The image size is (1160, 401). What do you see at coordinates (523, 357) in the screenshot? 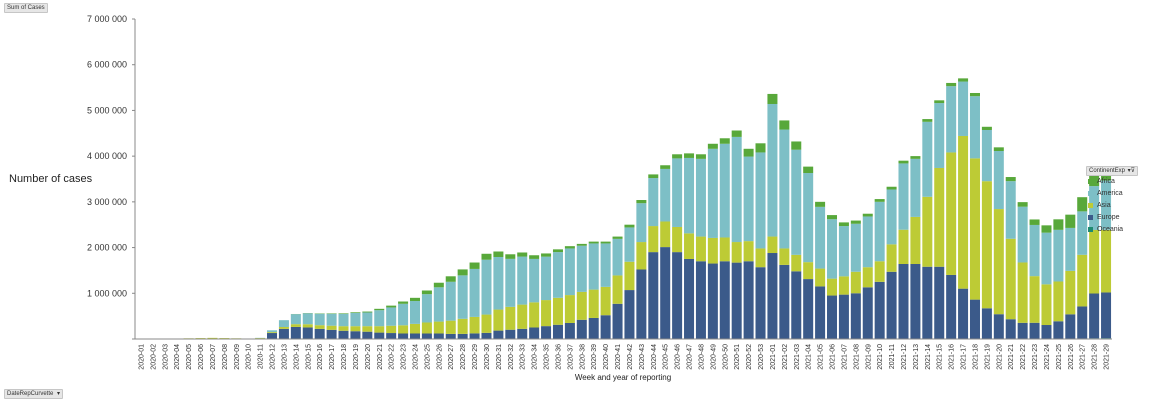
I see `x-tick-label: 2020-33` at bounding box center [523, 357].